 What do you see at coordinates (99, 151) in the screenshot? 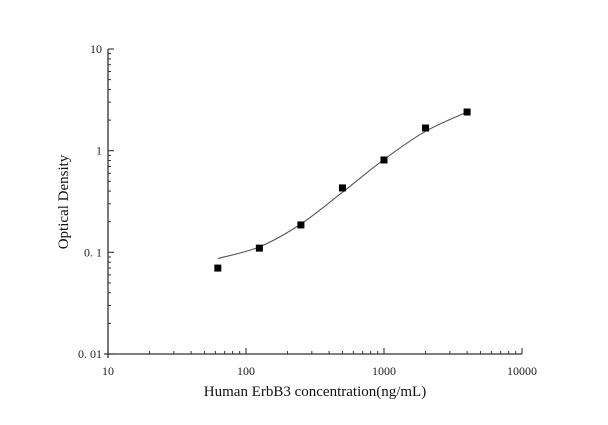
I see `y-tick-label: 1` at bounding box center [99, 151].